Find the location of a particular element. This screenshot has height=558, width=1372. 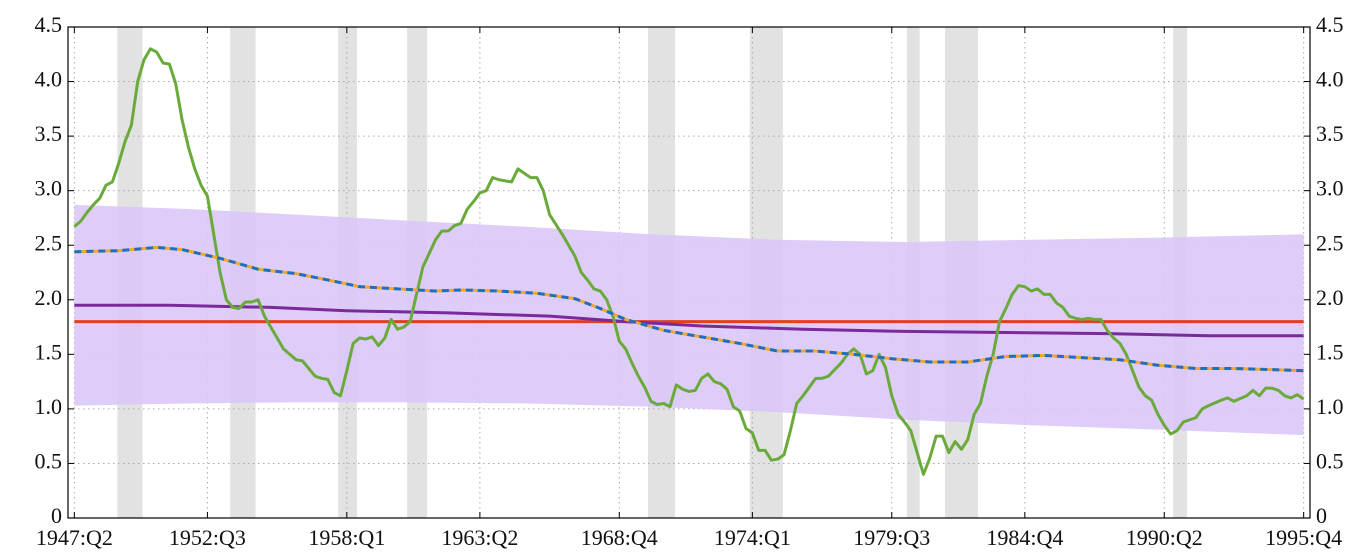

x-tick-label: 1963:Q2 is located at coordinates (479, 537).